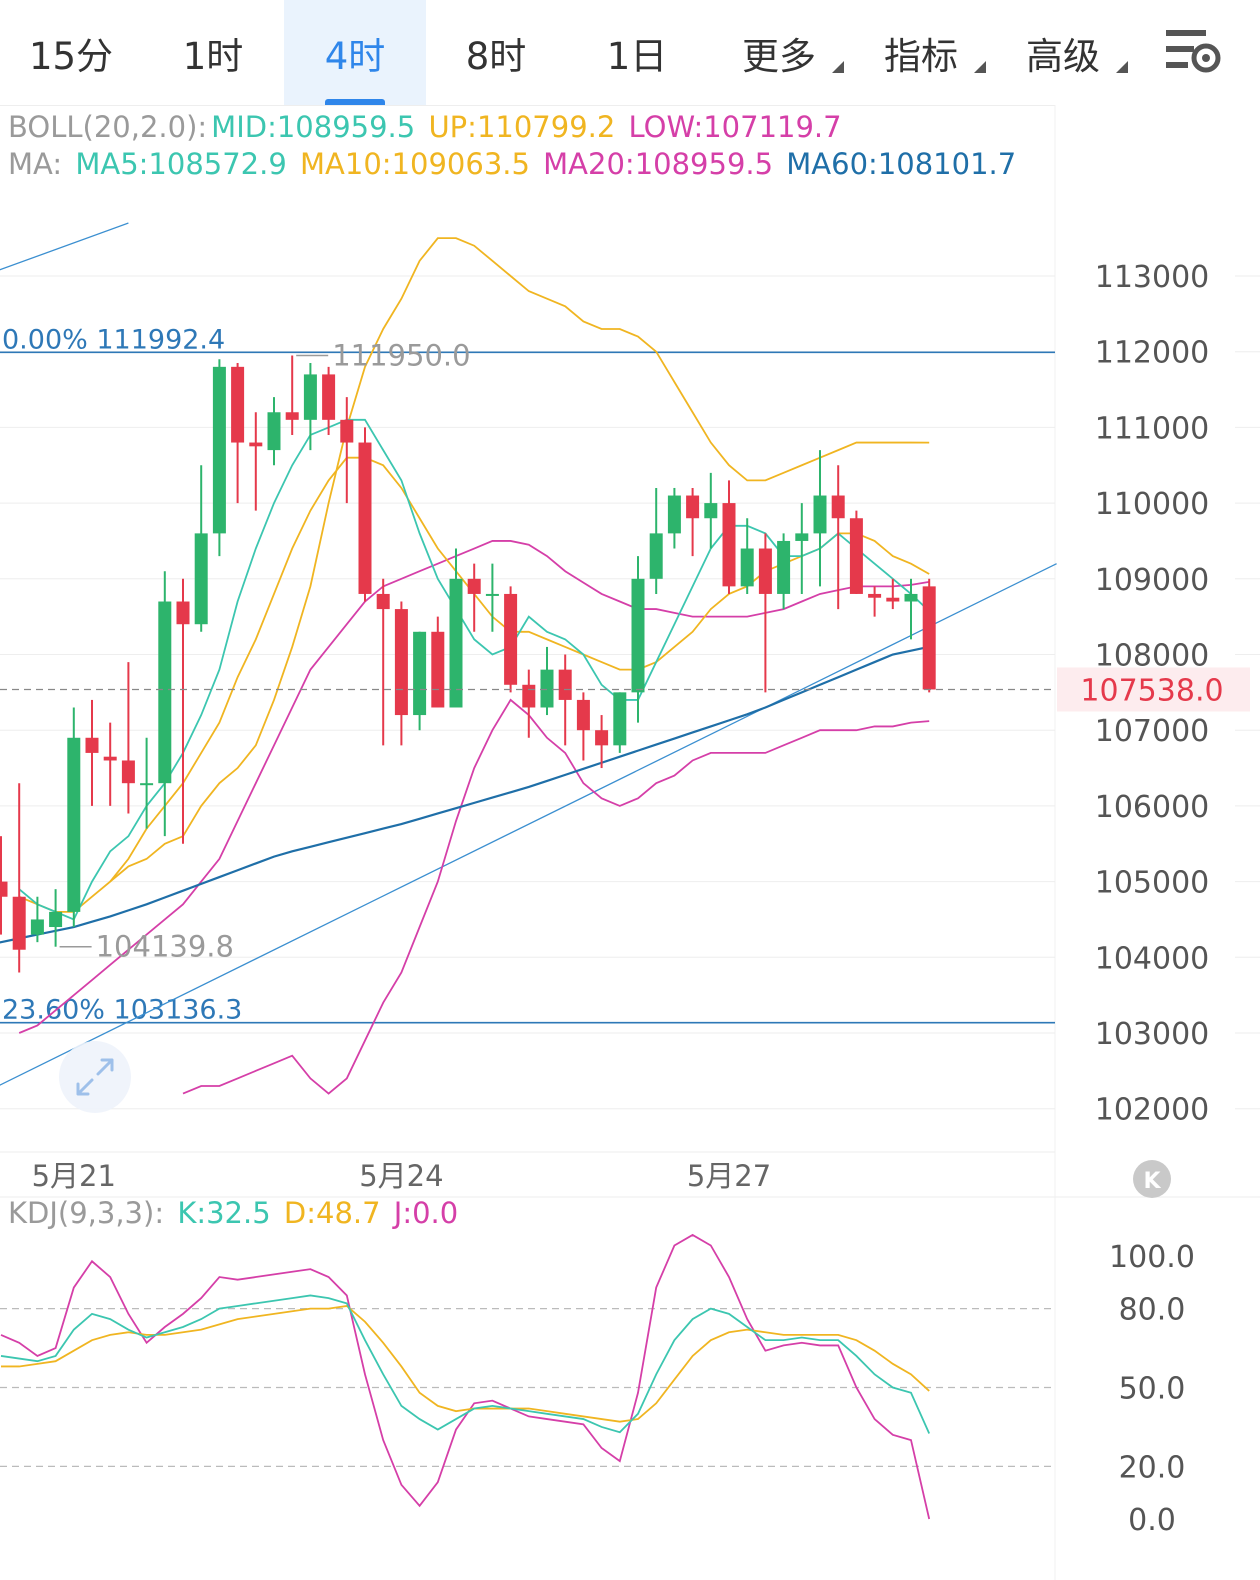  Describe the element at coordinates (1152, 353) in the screenshot. I see `price-axis-label: 112000` at that location.